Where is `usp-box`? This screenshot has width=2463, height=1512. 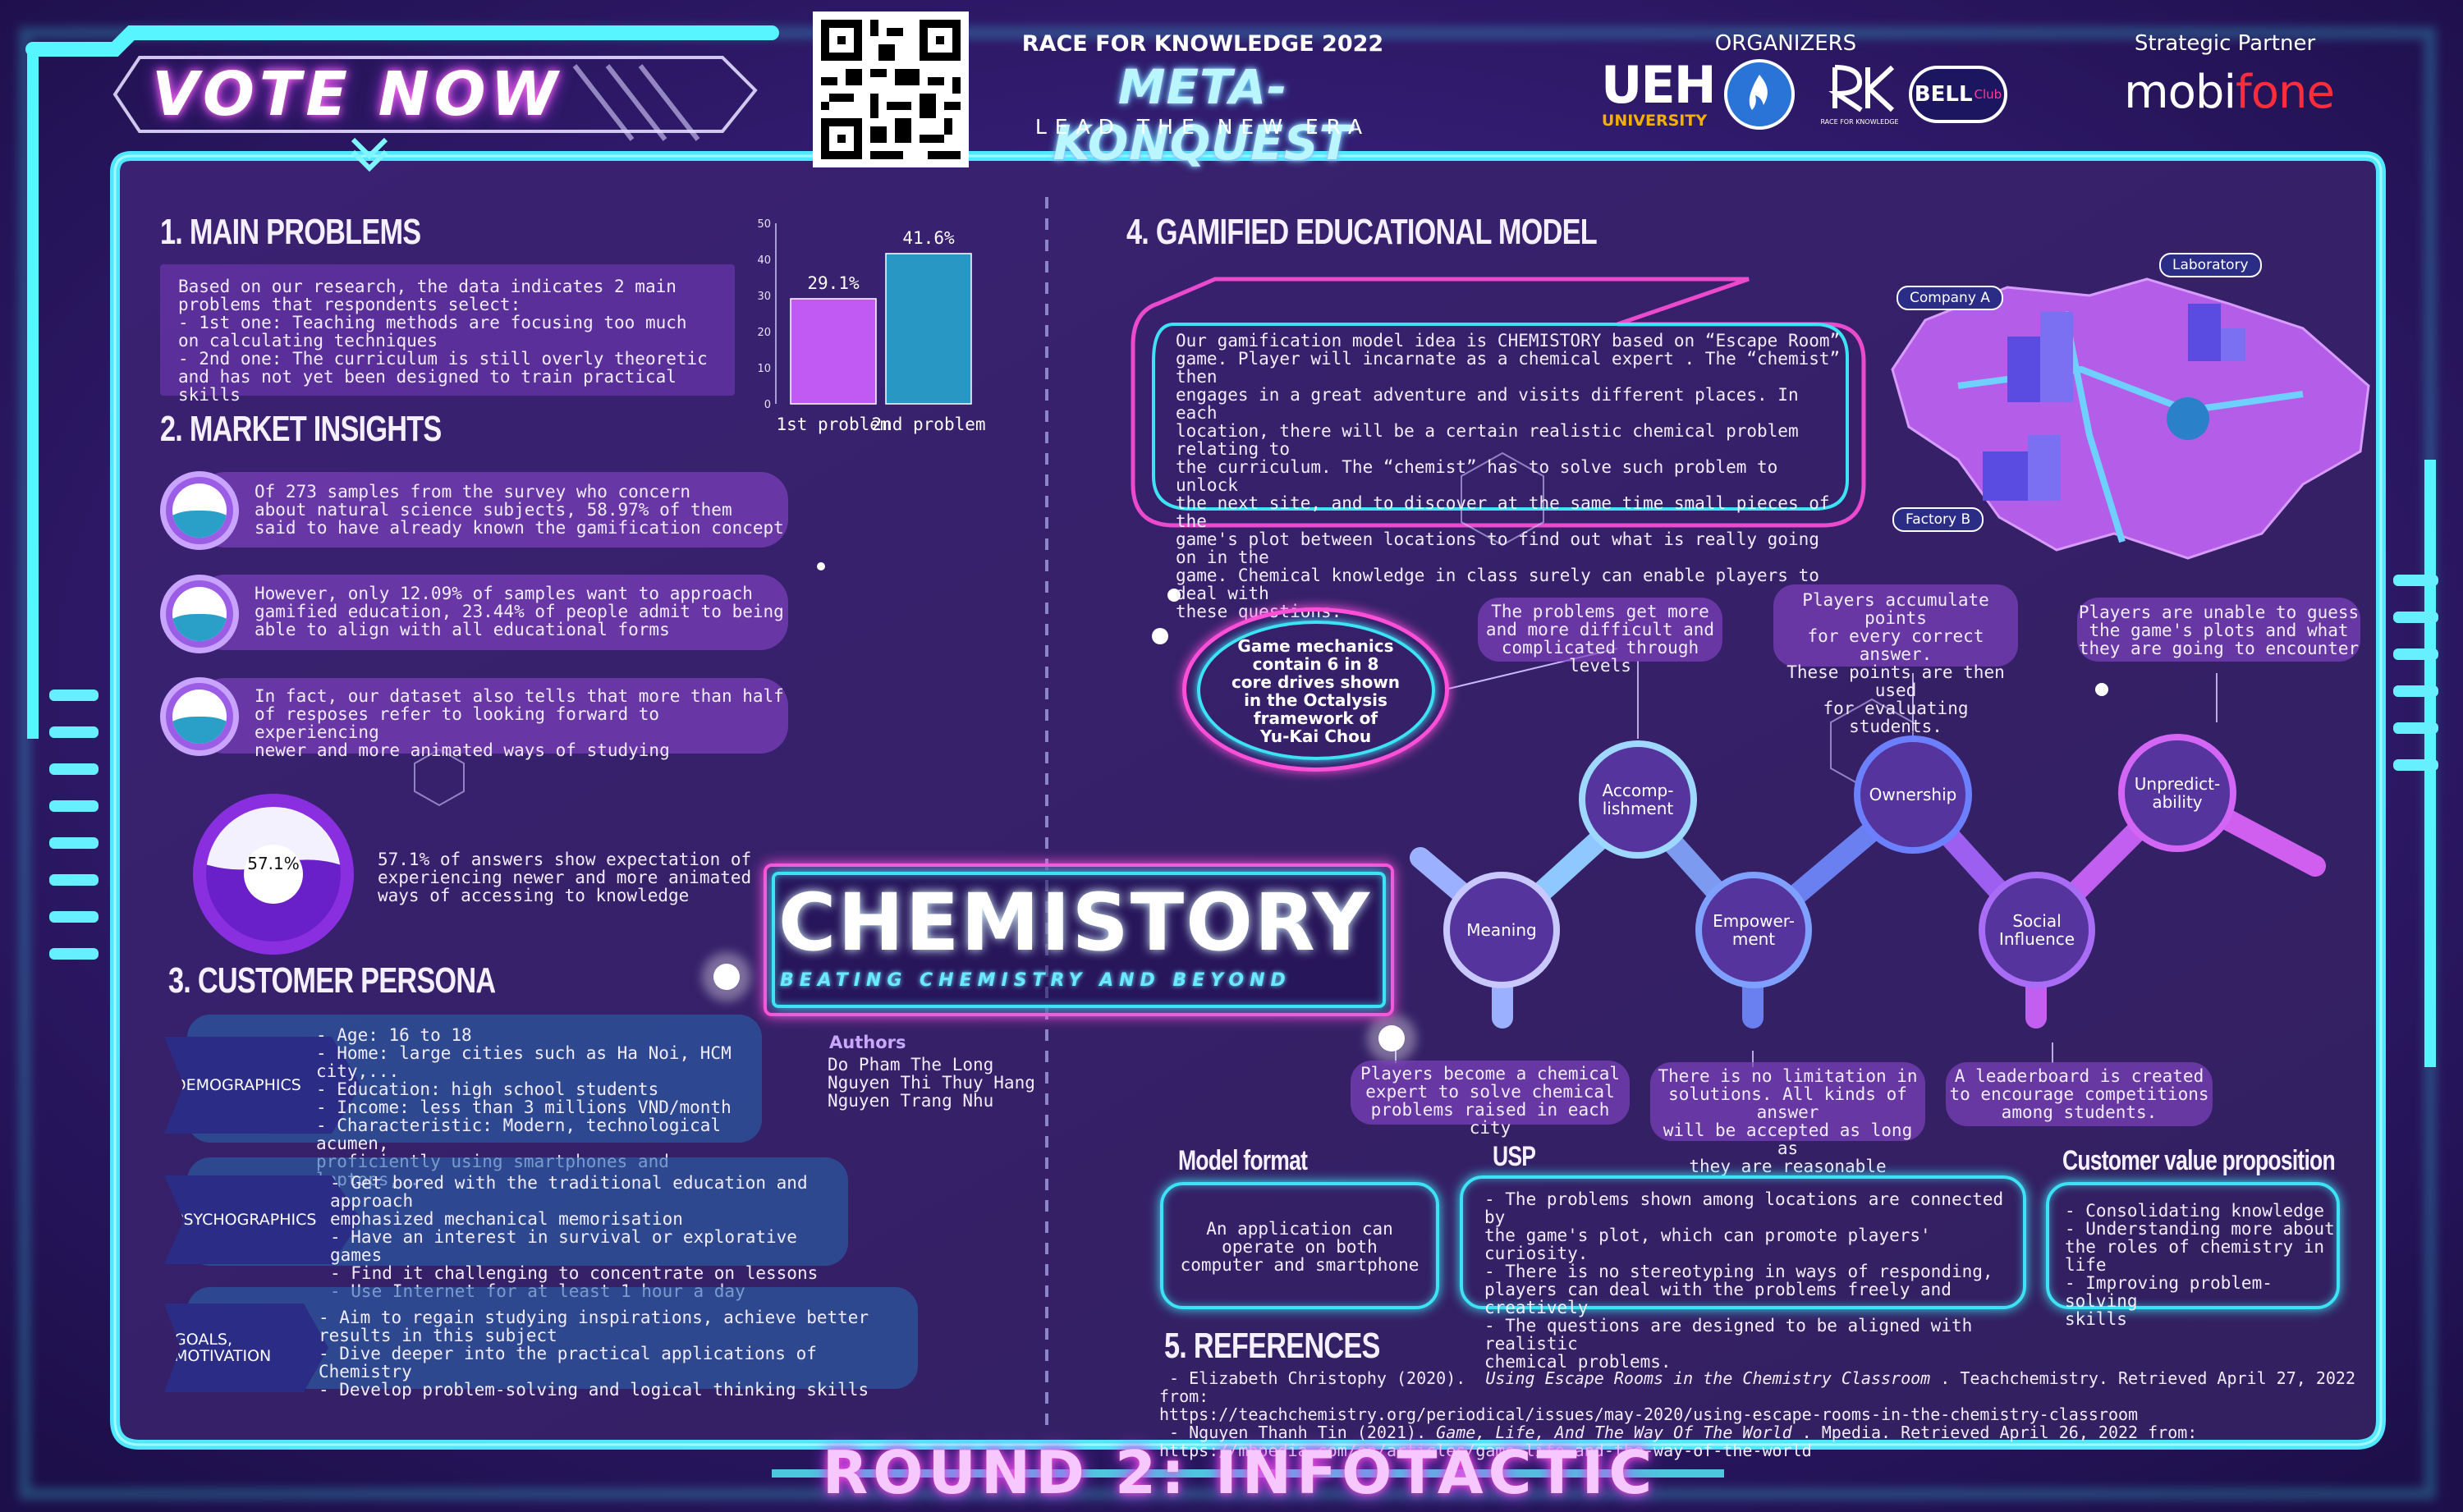 usp-box is located at coordinates (1743, 1242).